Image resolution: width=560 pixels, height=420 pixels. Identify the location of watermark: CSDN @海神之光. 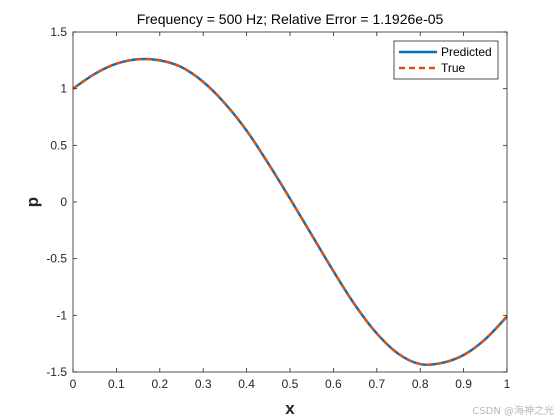
(513, 411).